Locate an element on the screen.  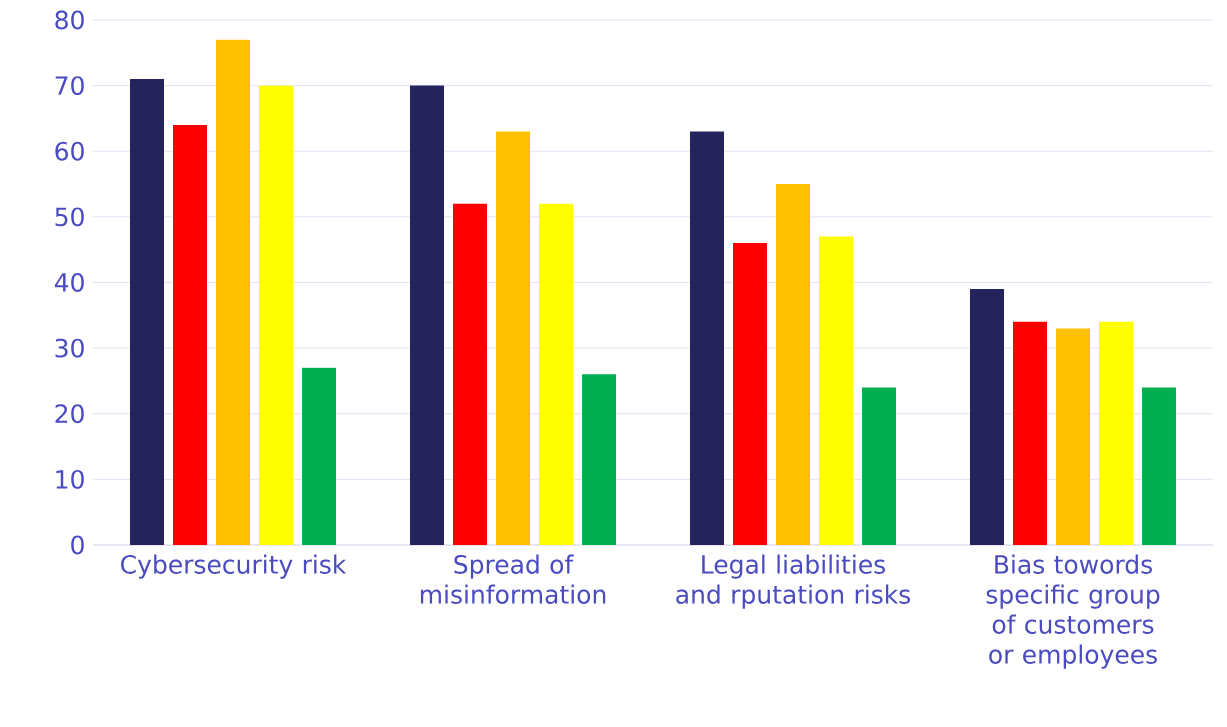
y-tick-label: 70 is located at coordinates (69, 86).